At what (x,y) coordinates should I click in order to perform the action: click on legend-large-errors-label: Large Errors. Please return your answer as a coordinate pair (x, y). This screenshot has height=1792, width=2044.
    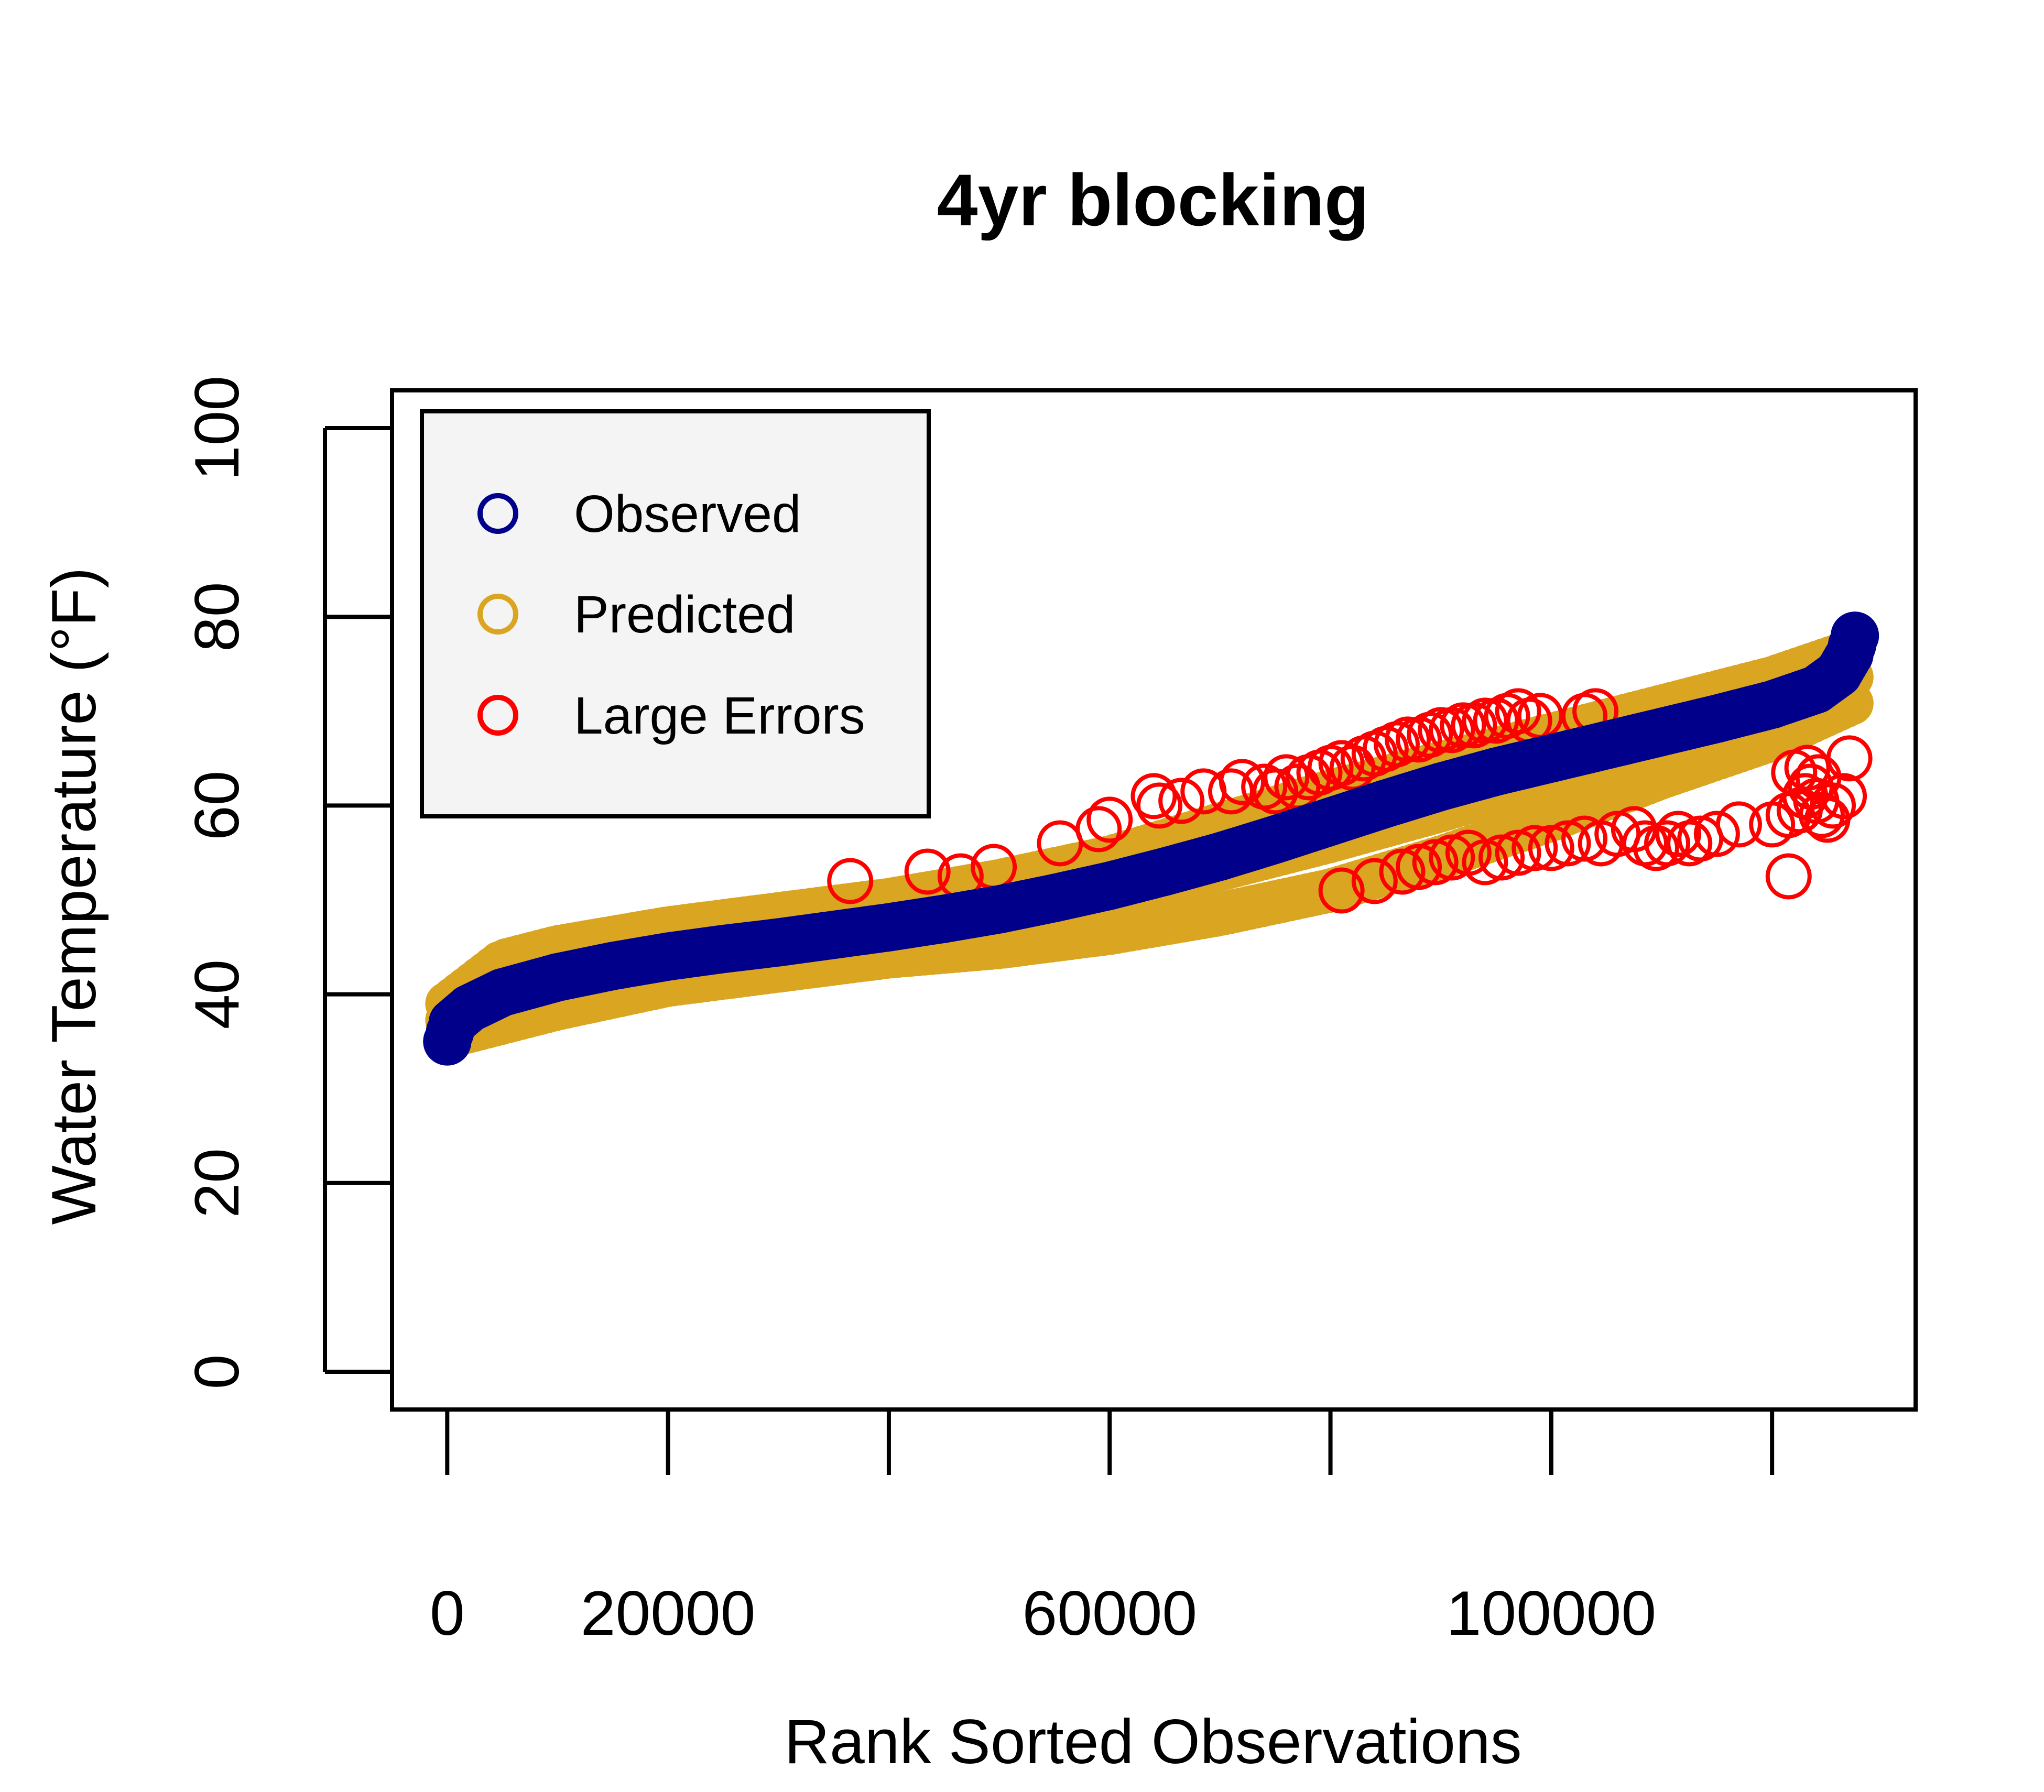
    Looking at the image, I should click on (719, 716).